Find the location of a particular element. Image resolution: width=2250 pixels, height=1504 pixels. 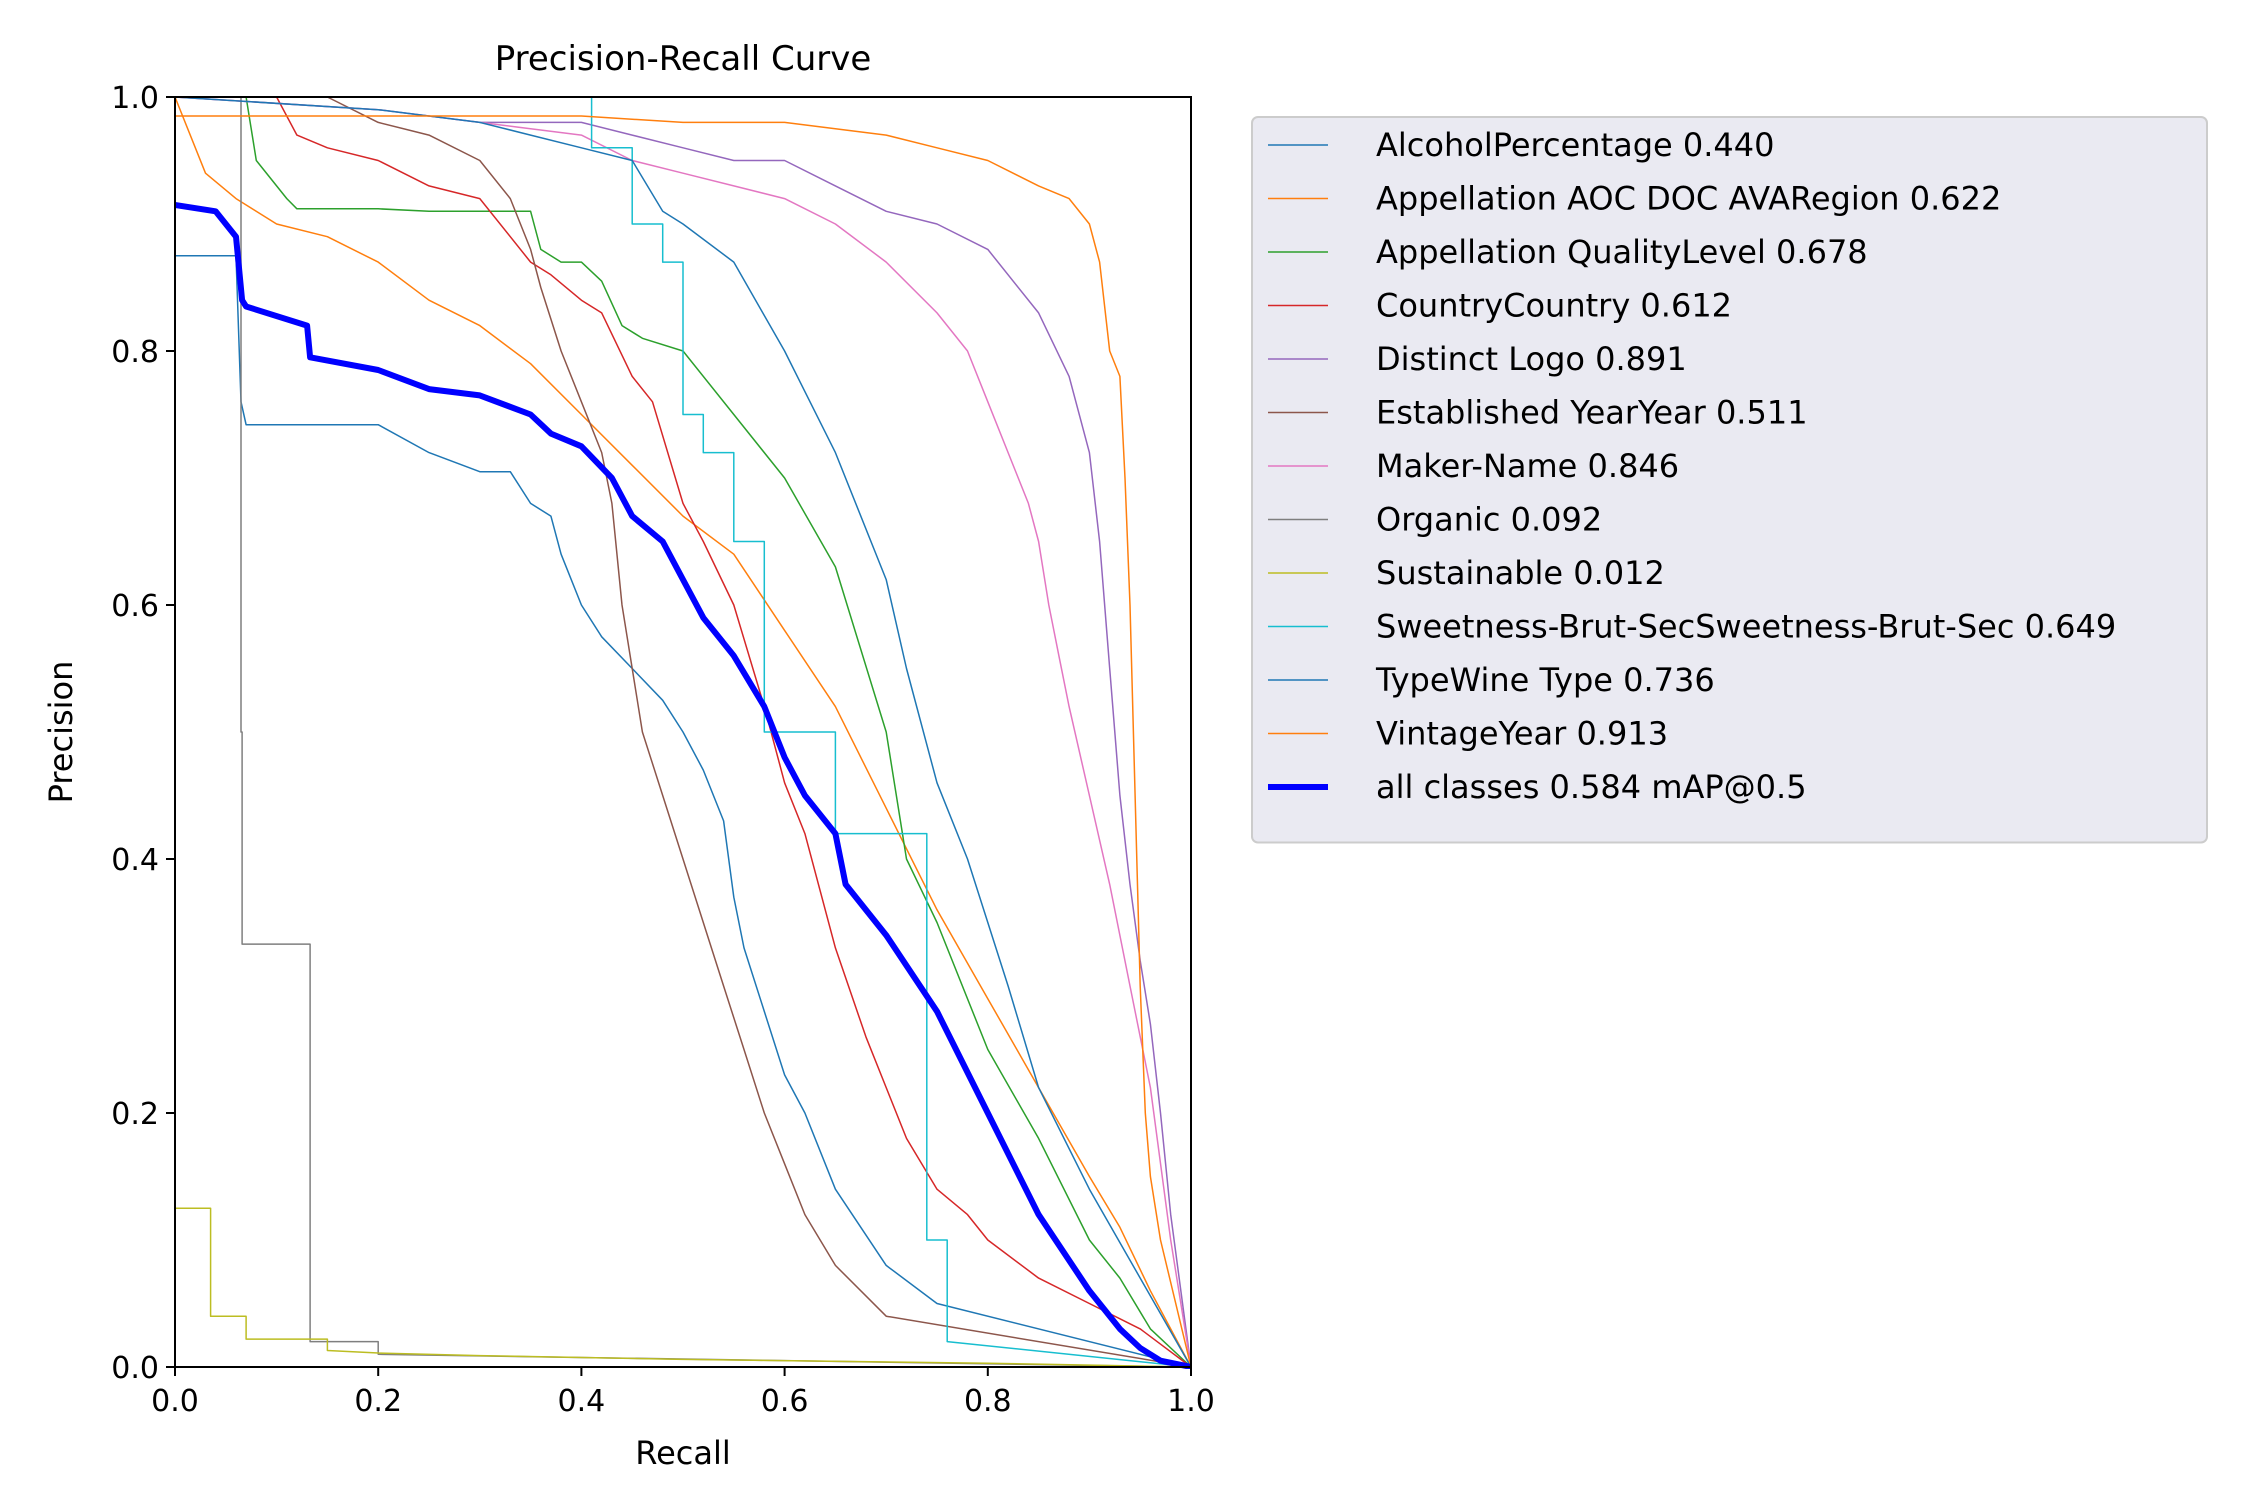

x-tick-label: 0.0 is located at coordinates (175, 1401).